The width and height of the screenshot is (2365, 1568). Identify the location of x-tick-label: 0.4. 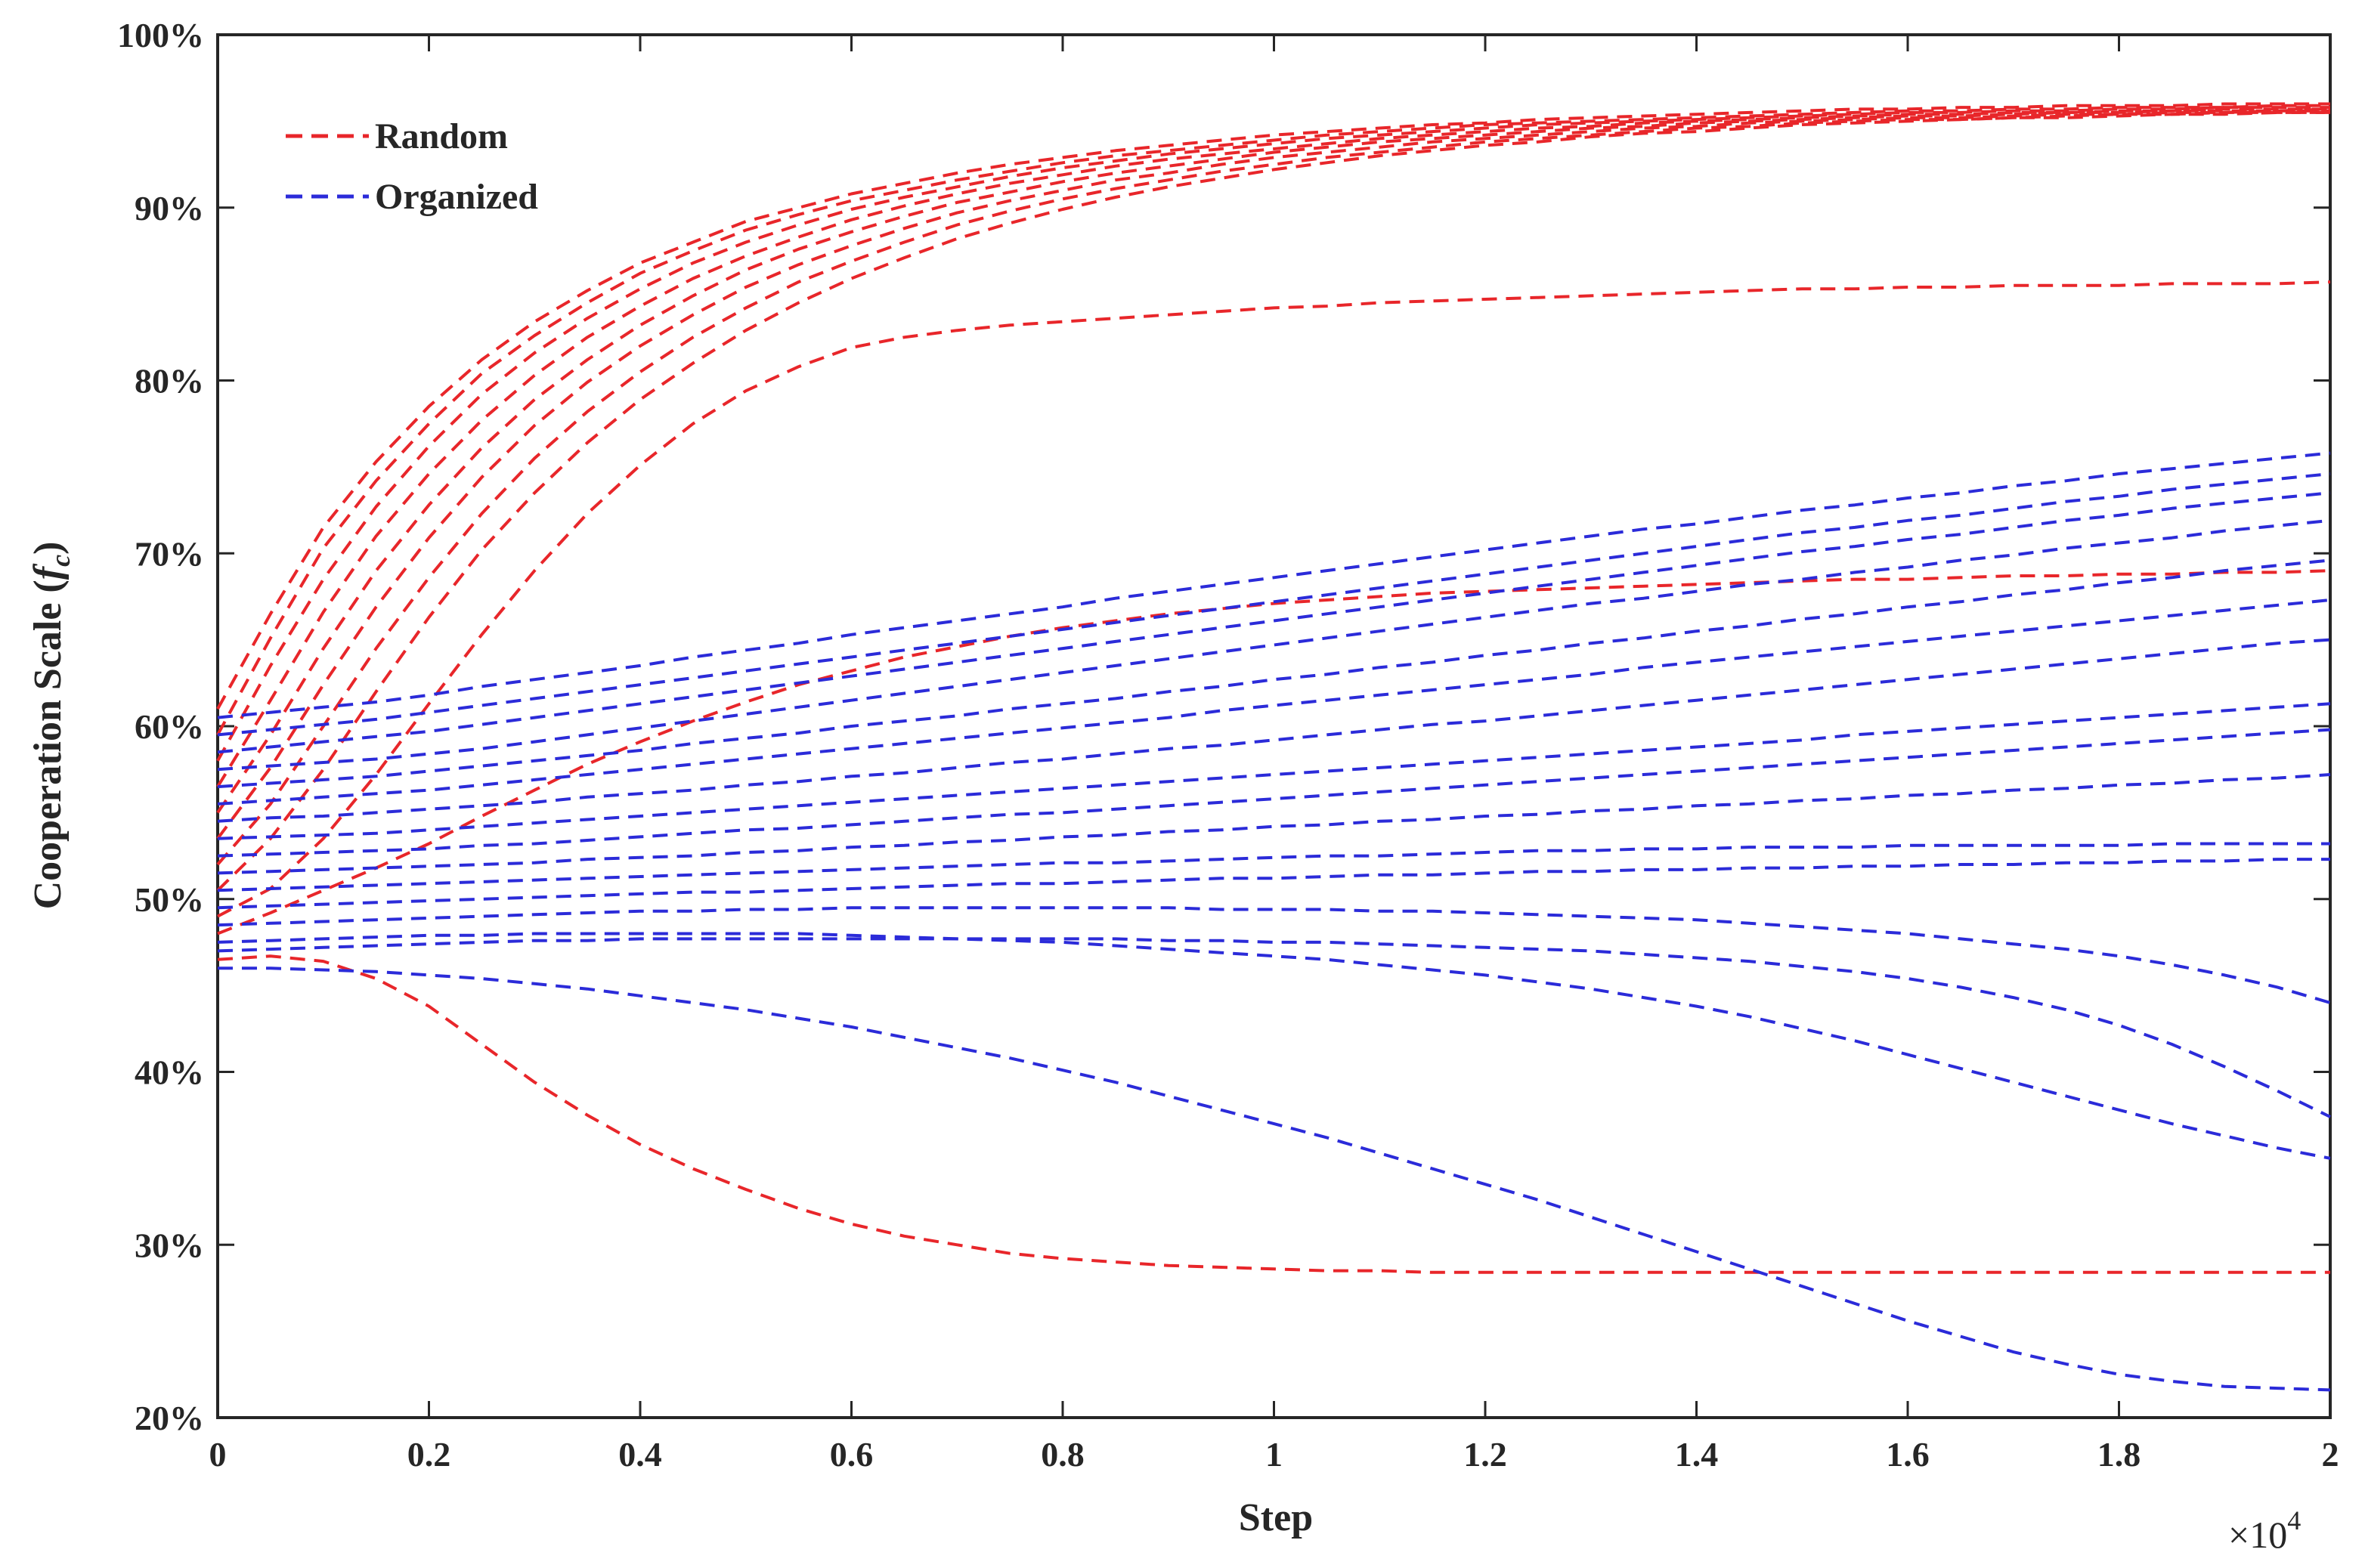
(640, 1454).